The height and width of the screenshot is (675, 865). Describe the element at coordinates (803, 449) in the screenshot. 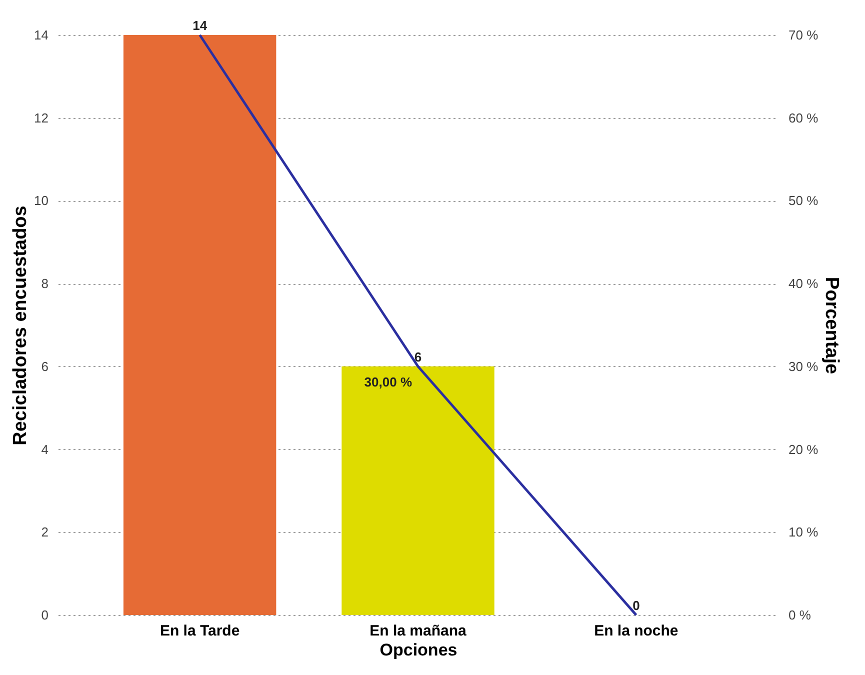

I see `y2-tick-label: 20 %` at that location.